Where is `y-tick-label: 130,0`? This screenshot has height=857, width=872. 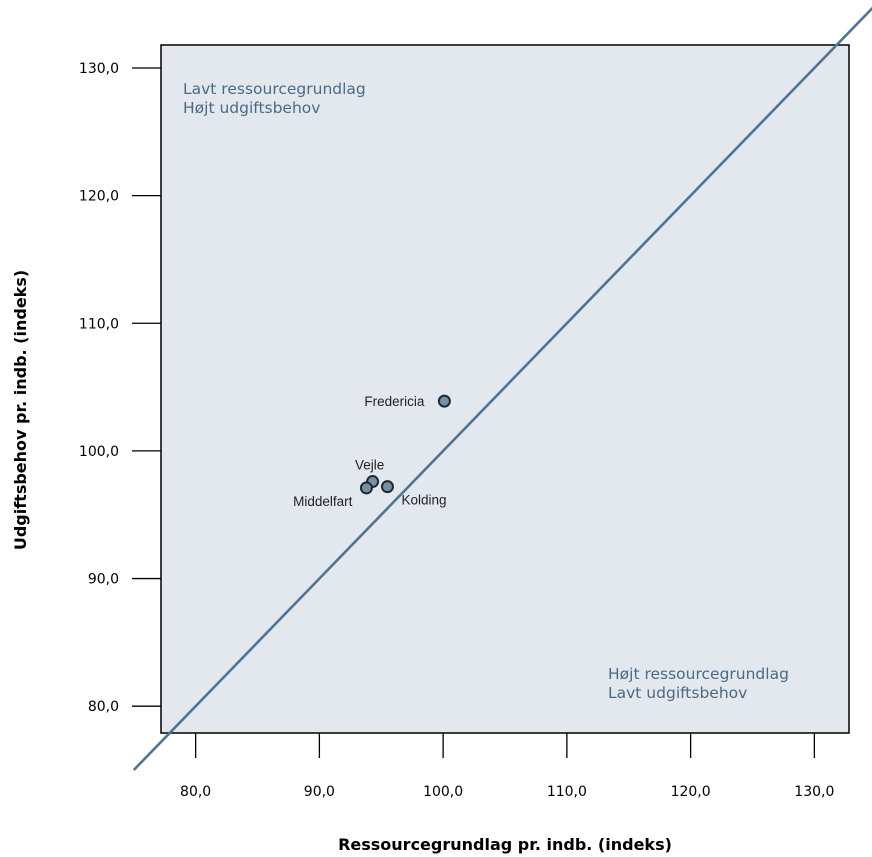
y-tick-label: 130,0 is located at coordinates (99, 69).